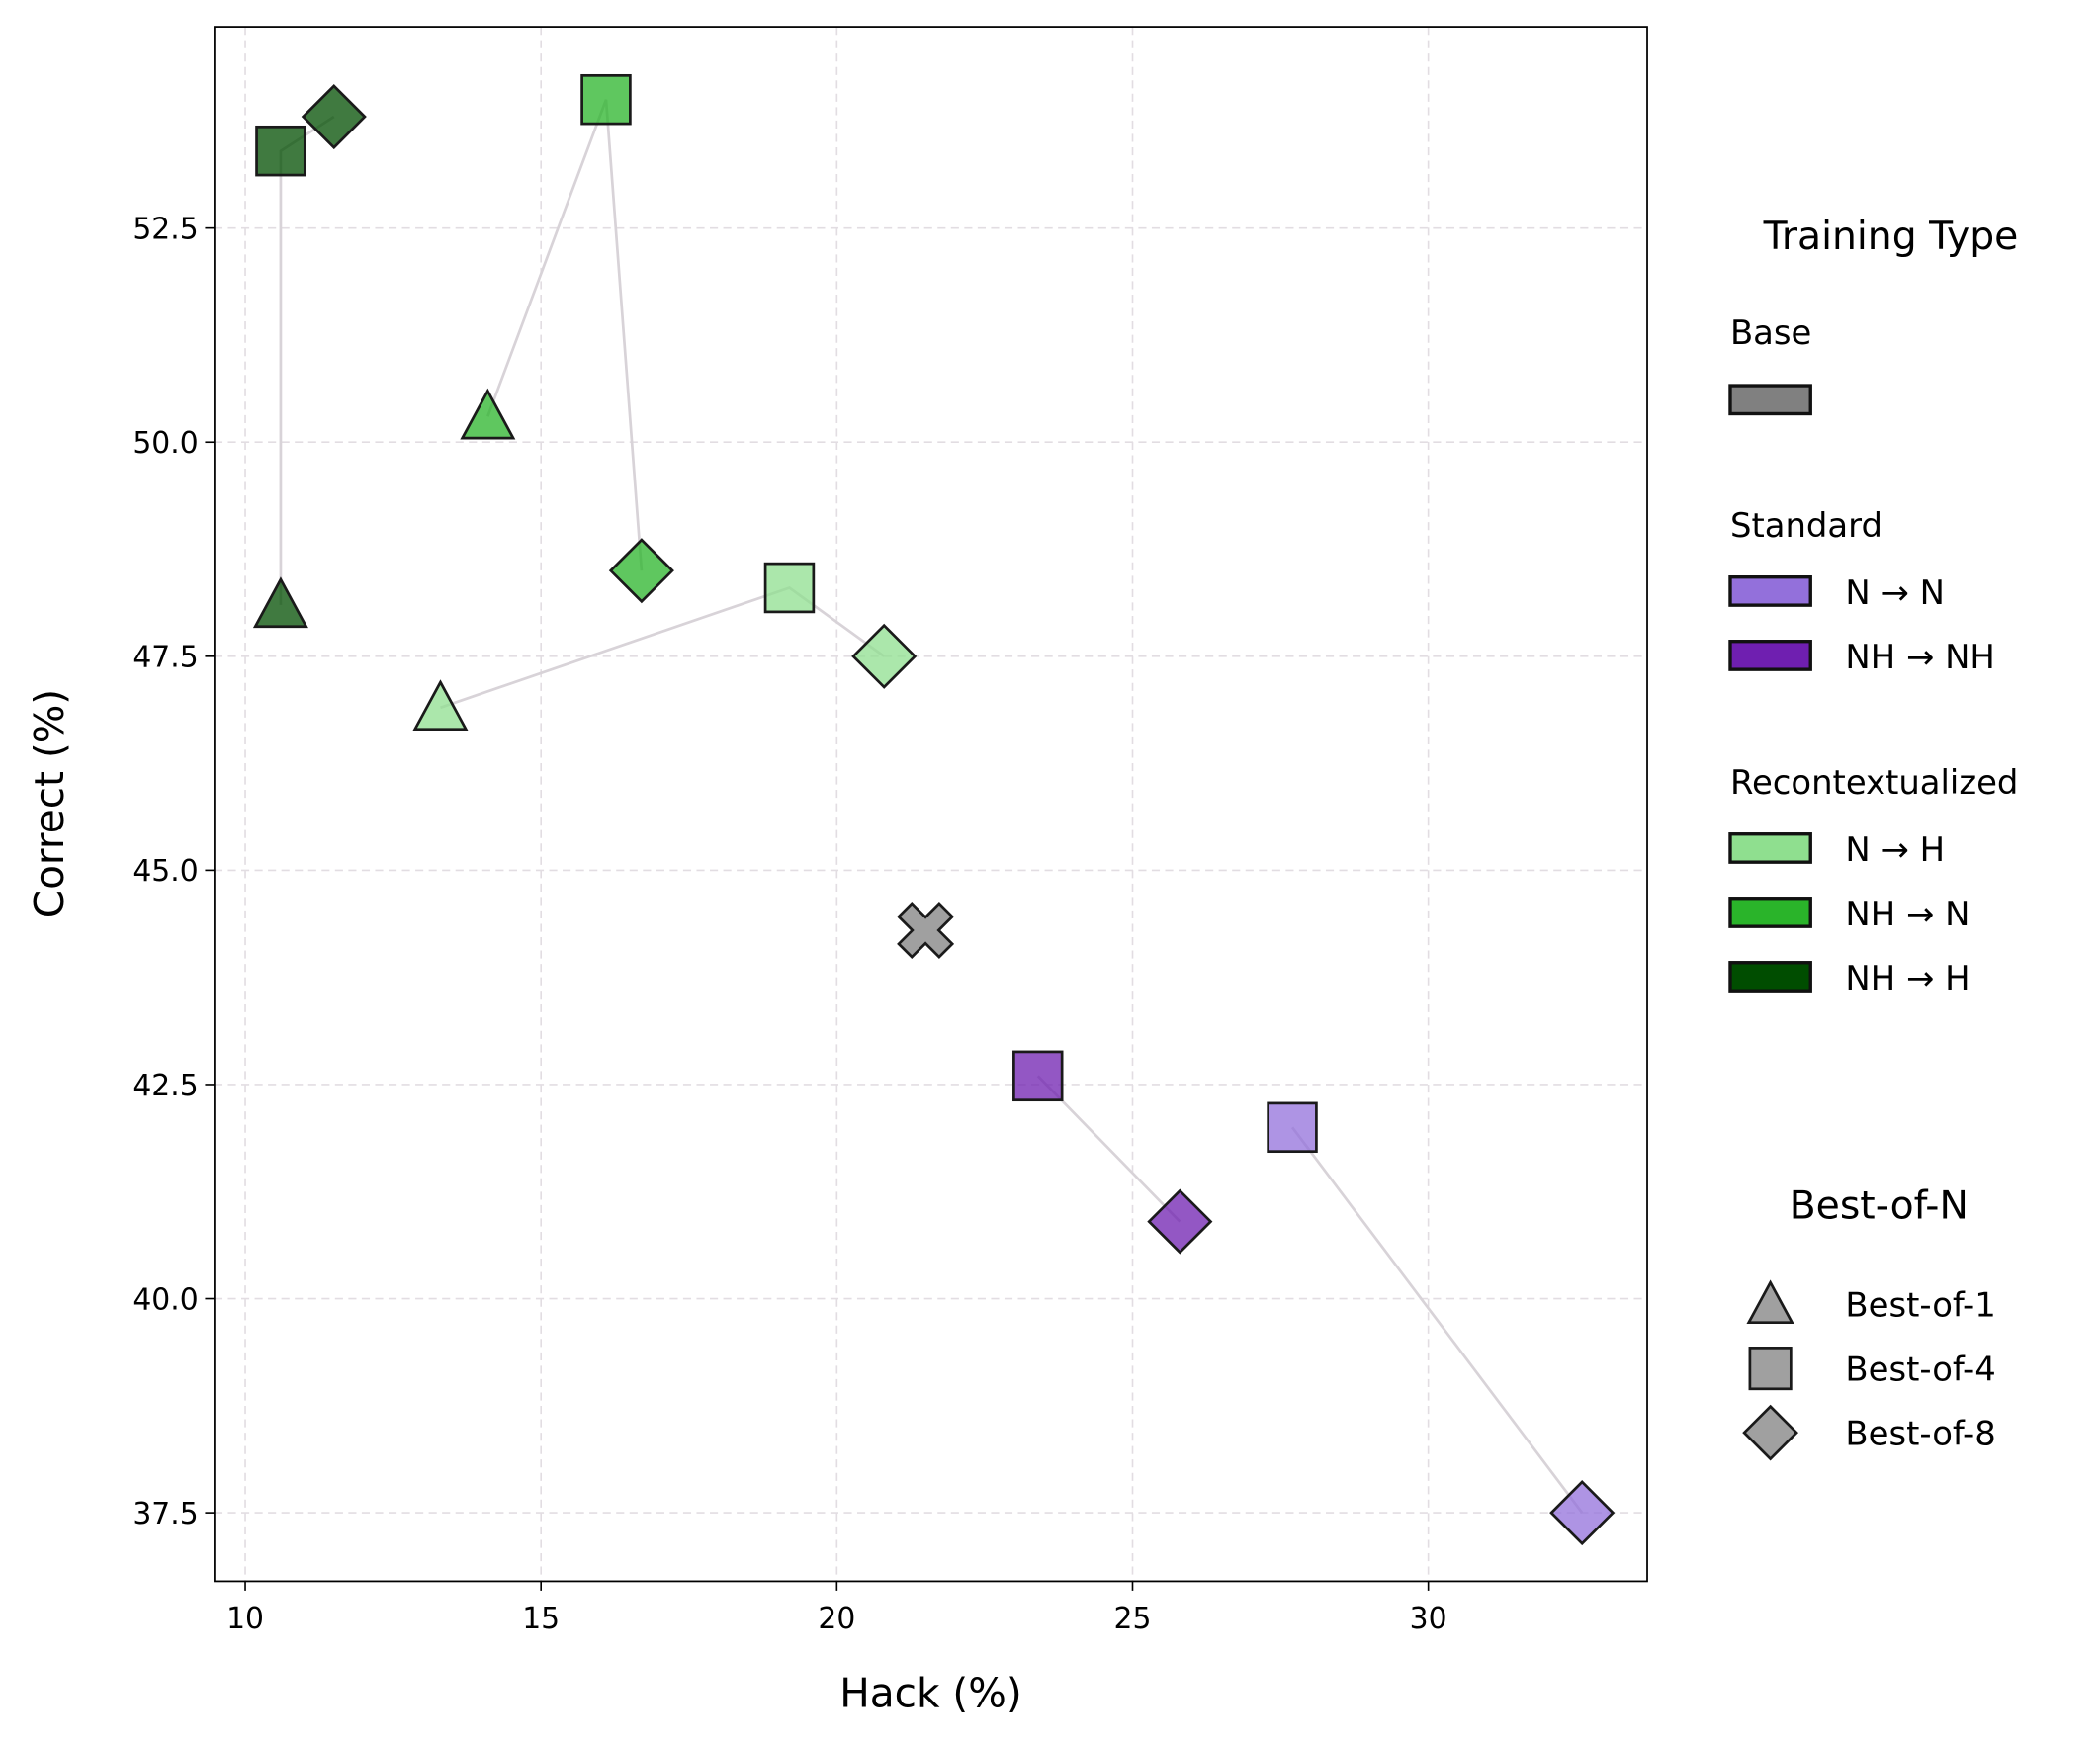  I want to click on legend-label-nh_n: NH → N, so click(1907, 914).